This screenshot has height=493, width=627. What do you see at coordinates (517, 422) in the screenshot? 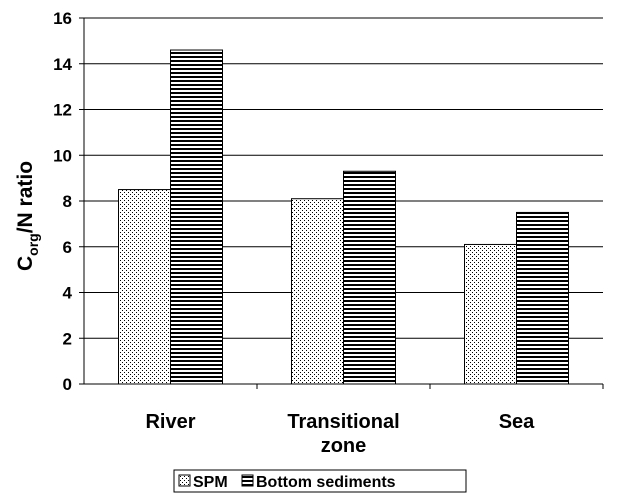
I see `x-category-label: Sea` at bounding box center [517, 422].